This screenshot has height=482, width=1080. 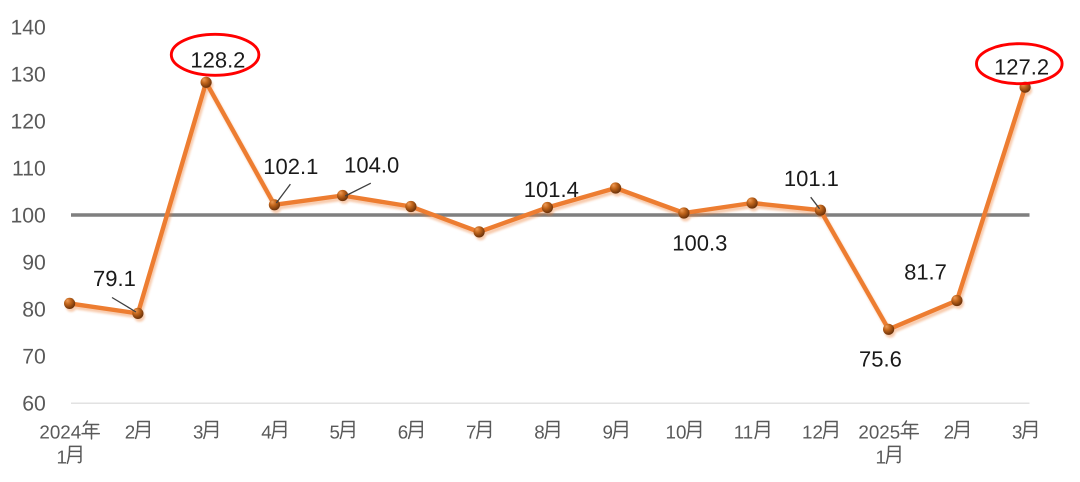 What do you see at coordinates (114, 278) in the screenshot?
I see `svg-text: 79.1` at bounding box center [114, 278].